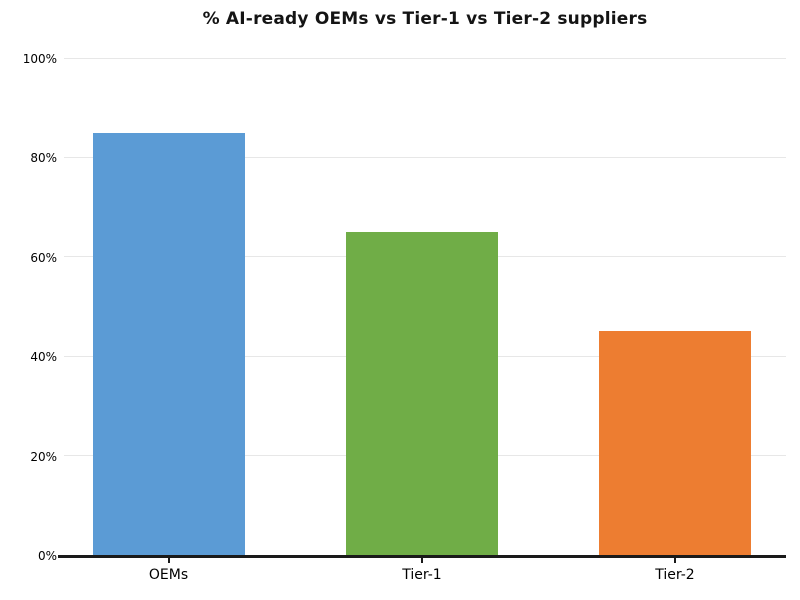  Describe the element at coordinates (168, 575) in the screenshot. I see `x-tick-label-oems: OEMs` at that location.